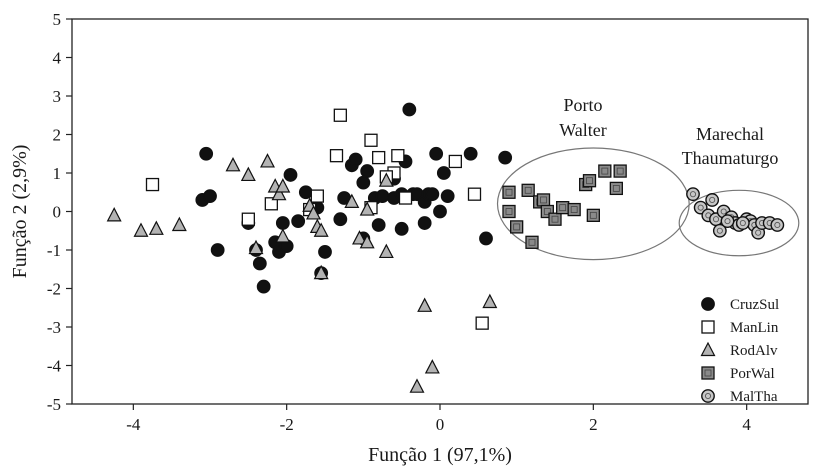  What do you see at coordinates (593, 424) in the screenshot?
I see `x-tick-label: 2` at bounding box center [593, 424].